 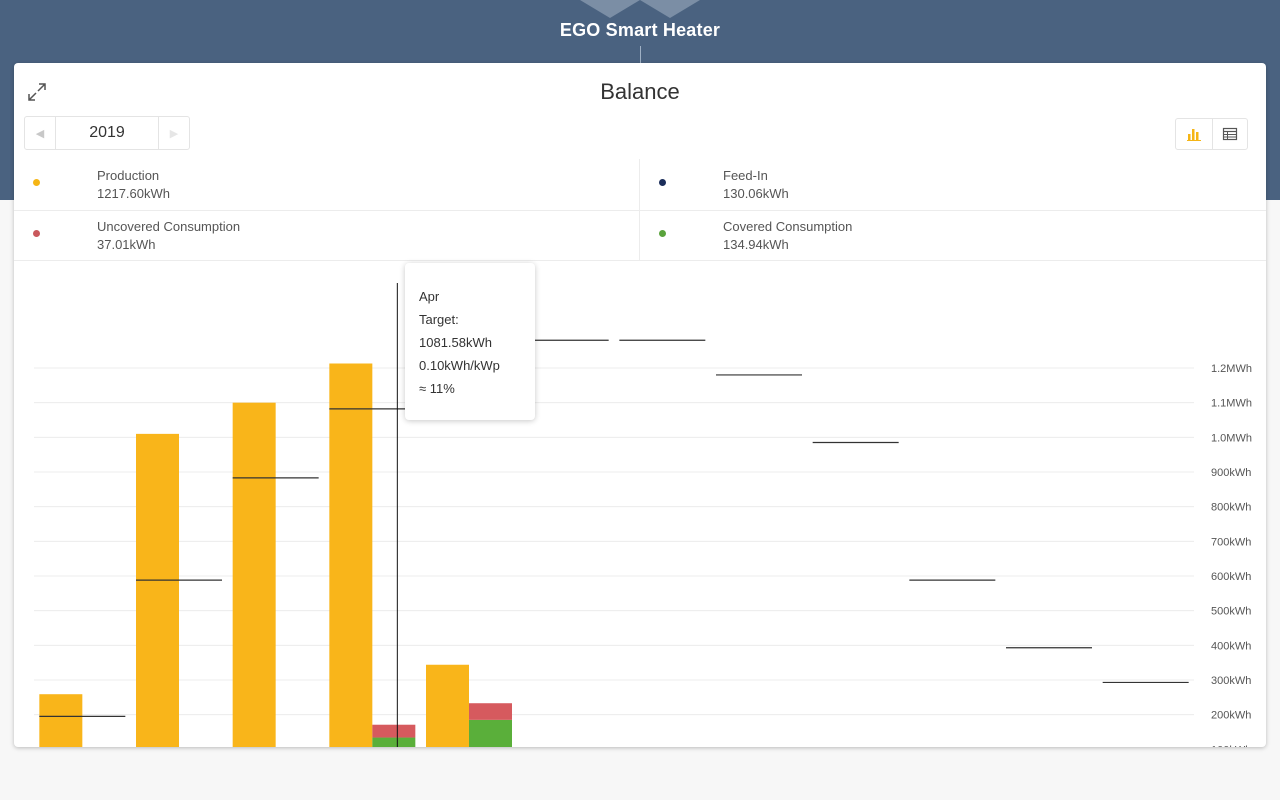 I want to click on y-tick-label: 800kWh, so click(x=1231, y=508).